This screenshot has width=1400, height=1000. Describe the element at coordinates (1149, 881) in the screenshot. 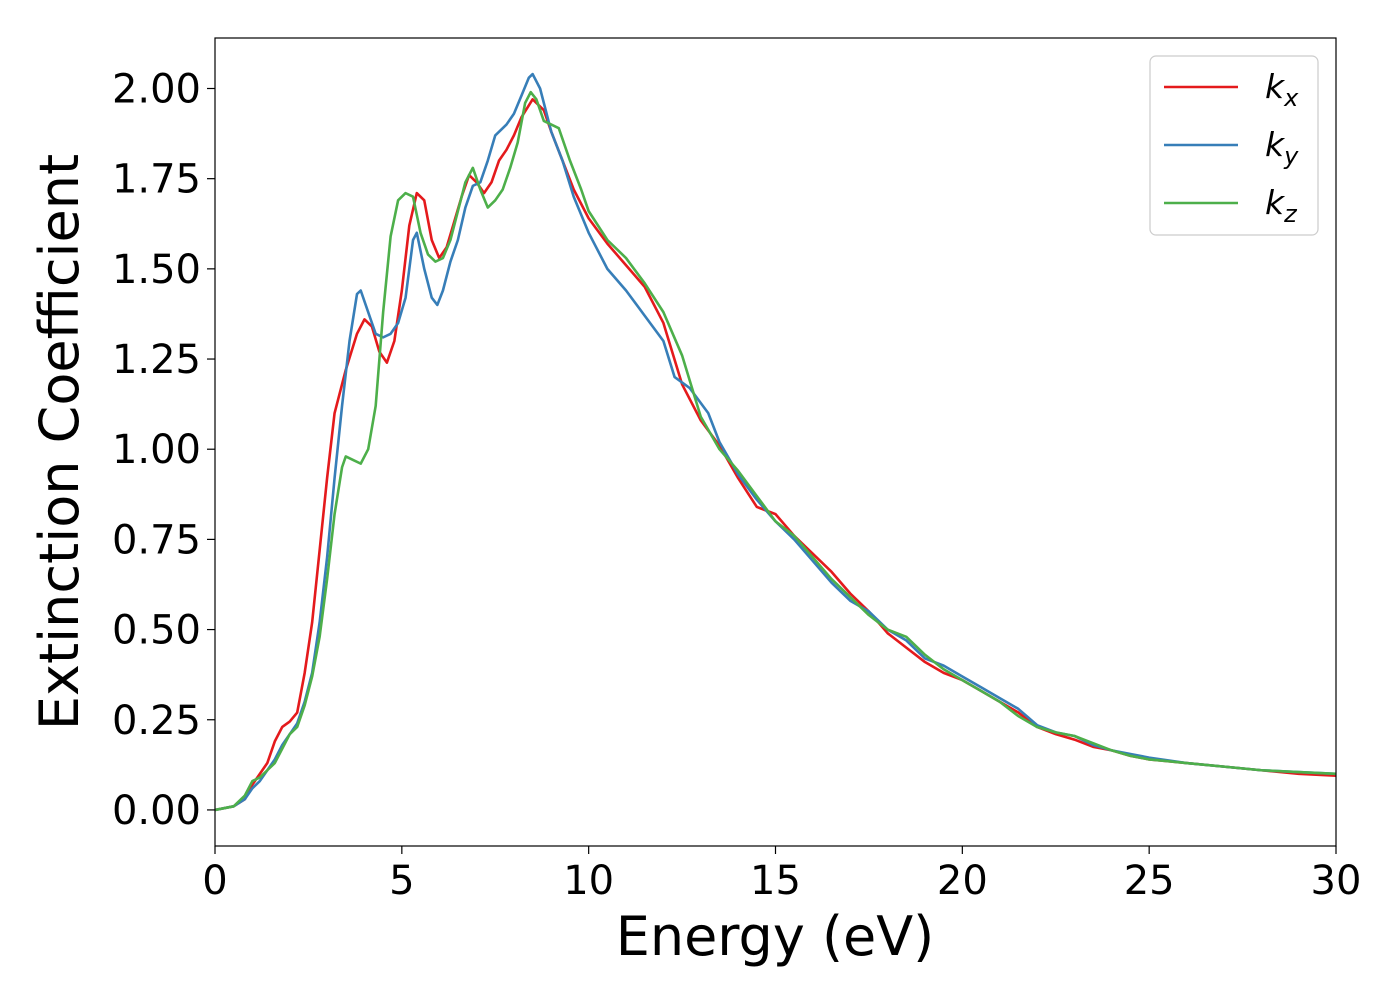

I see `x-tick-label: 25` at that location.